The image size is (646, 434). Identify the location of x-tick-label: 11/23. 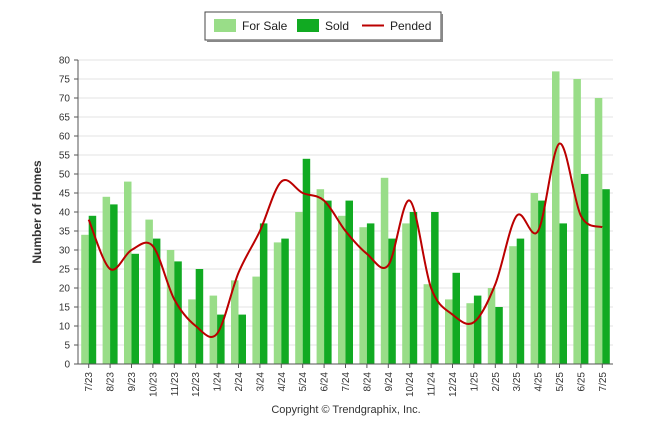
(175, 384).